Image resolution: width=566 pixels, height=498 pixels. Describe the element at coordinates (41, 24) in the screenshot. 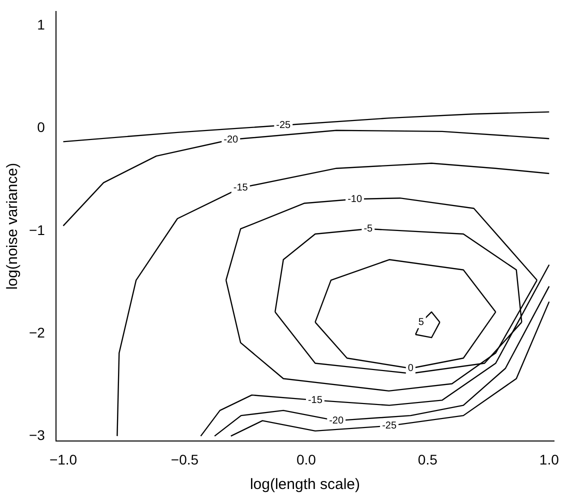

I see `y-tick-label: 1` at that location.